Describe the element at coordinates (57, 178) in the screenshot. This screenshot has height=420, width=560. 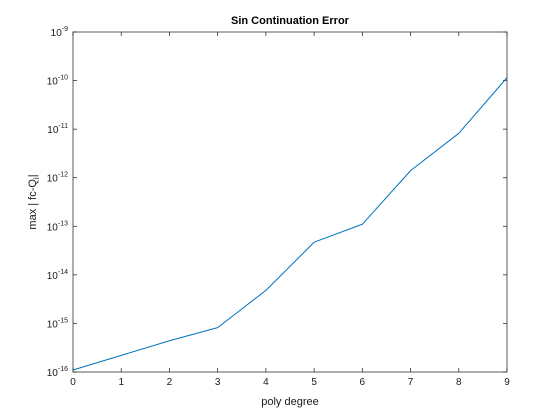
I see `y-tick-label: 10-12` at that location.